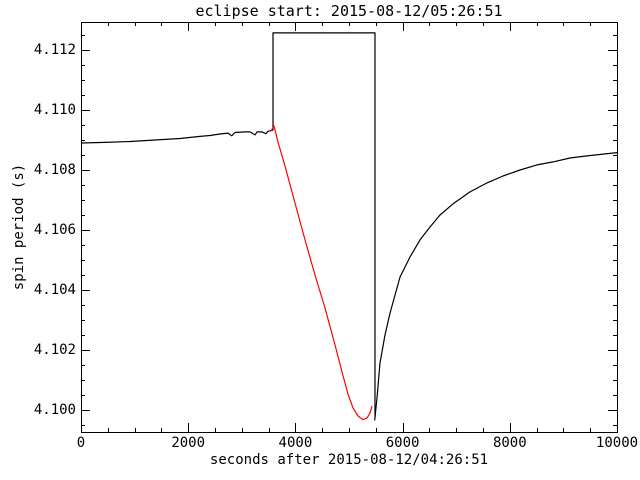 The image size is (640, 480). Describe the element at coordinates (54, 169) in the screenshot. I see `y-tick-label: 4.108` at that location.